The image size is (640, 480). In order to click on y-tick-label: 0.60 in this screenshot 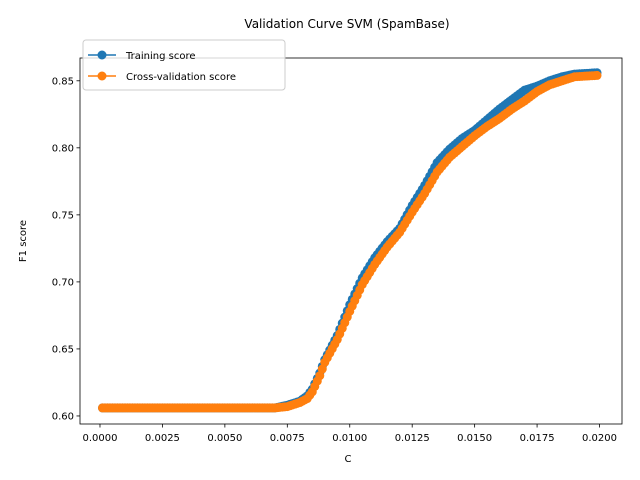, I will do `click(63, 416)`.